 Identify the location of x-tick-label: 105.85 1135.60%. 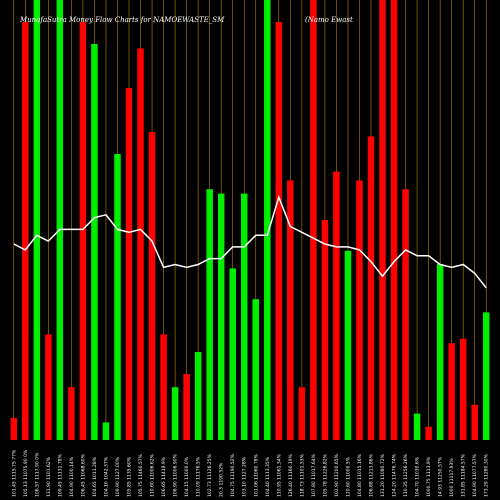
(130, 476).